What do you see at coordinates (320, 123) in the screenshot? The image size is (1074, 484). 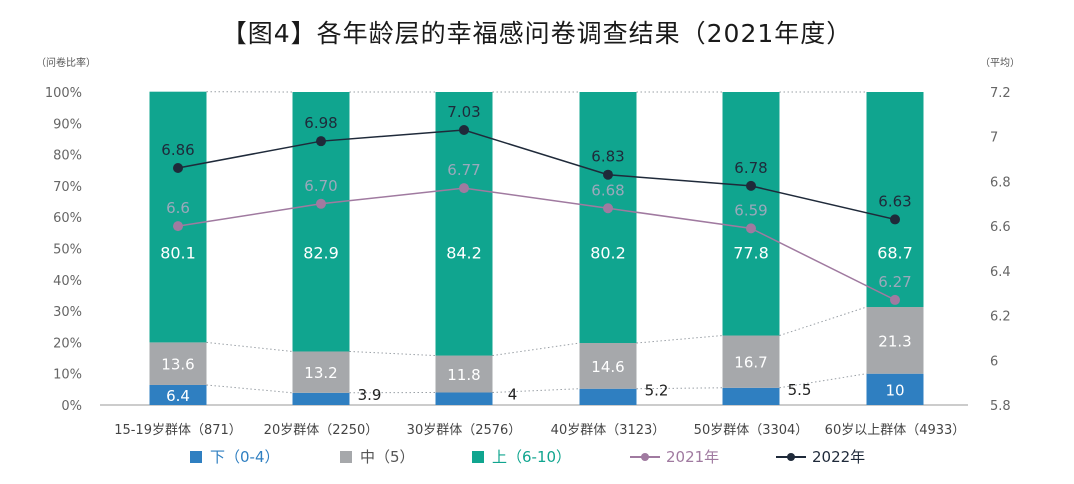 I see `point-label-2022: 6.98` at bounding box center [320, 123].